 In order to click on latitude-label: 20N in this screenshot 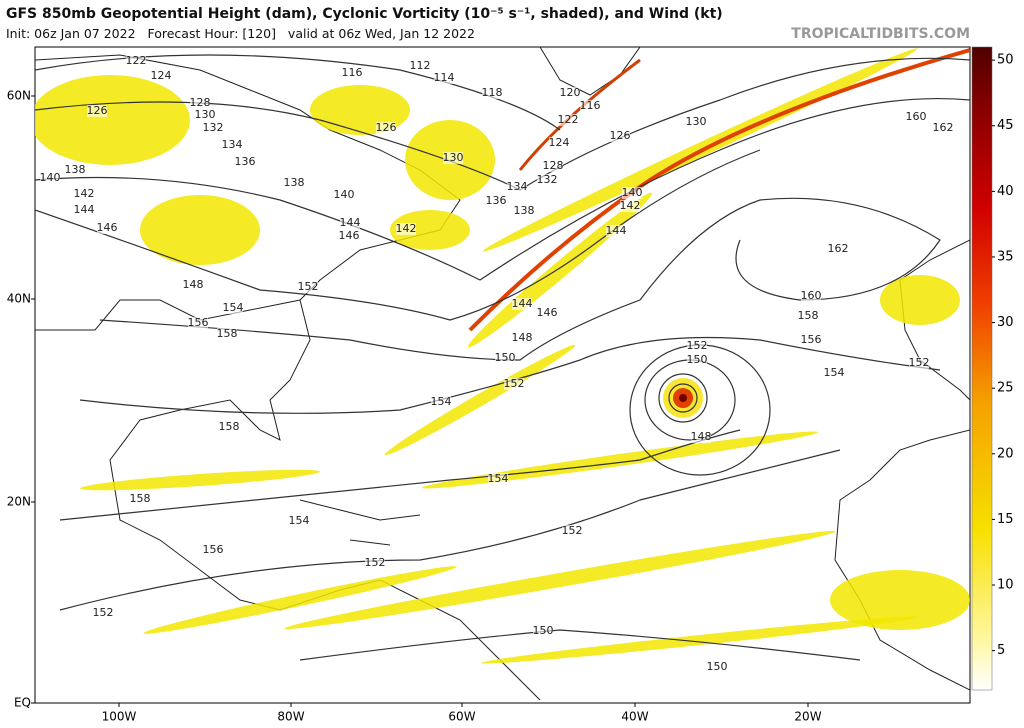, I will do `click(19, 502)`.